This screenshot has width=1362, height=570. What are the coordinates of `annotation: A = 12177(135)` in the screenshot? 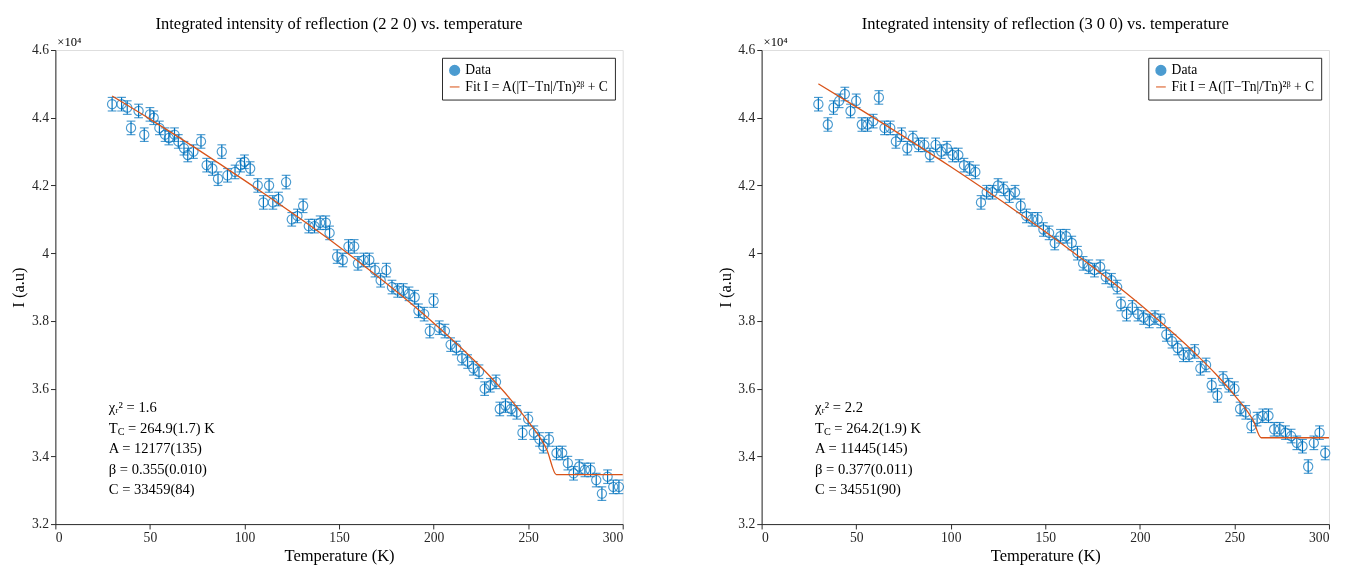 It's located at (155, 449).